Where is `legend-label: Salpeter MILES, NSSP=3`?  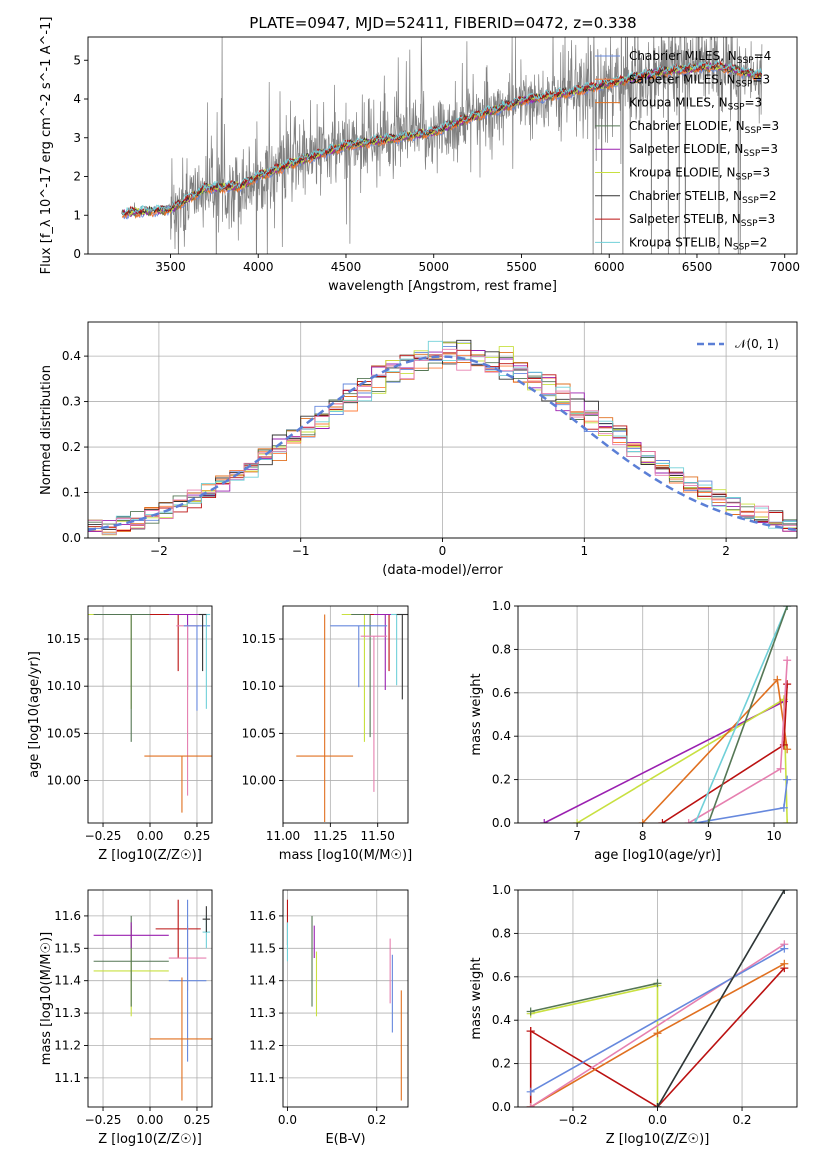 legend-label: Salpeter MILES, NSSP=3 is located at coordinates (699, 80).